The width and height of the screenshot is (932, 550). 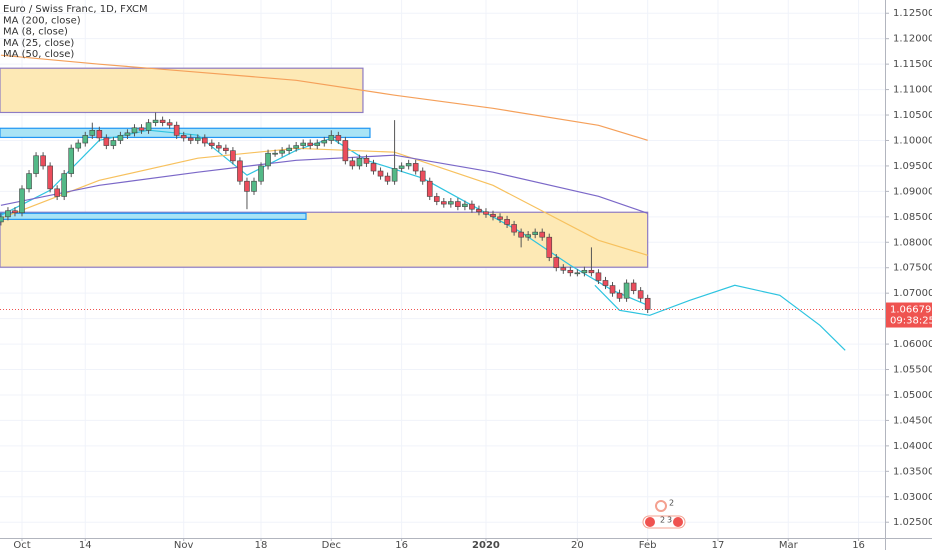 I want to click on legend-entry: MA (8, close), so click(x=35, y=32).